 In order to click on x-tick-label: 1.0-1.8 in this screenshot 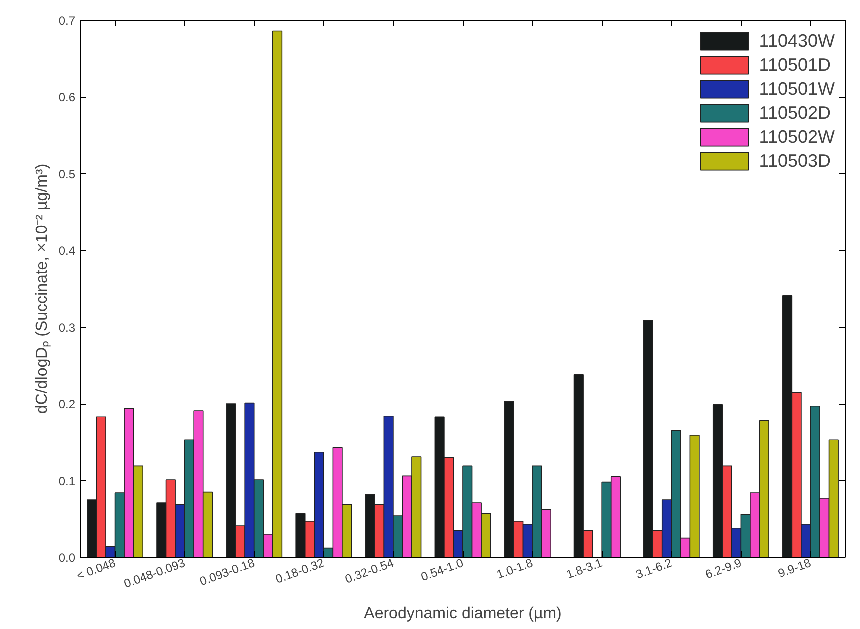, I will do `click(515, 569)`.